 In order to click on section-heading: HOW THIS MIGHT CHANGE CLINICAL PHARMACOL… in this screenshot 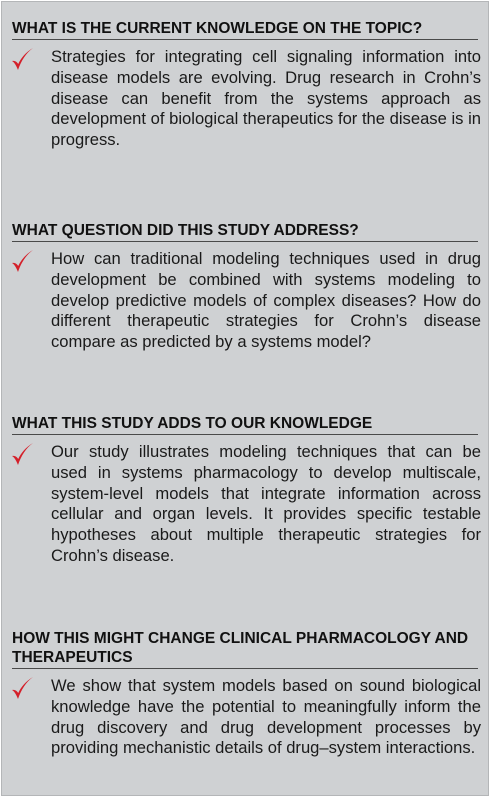, I will do `click(240, 648)`.